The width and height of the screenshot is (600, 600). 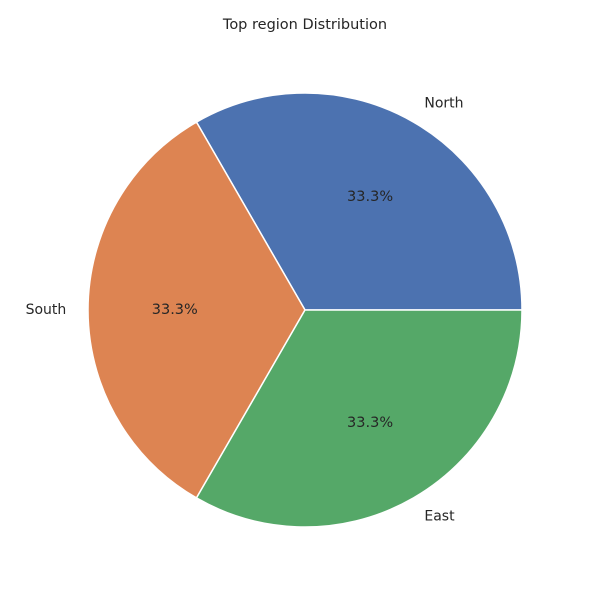 I want to click on percent-label-east: 33.3%, so click(x=370, y=423).